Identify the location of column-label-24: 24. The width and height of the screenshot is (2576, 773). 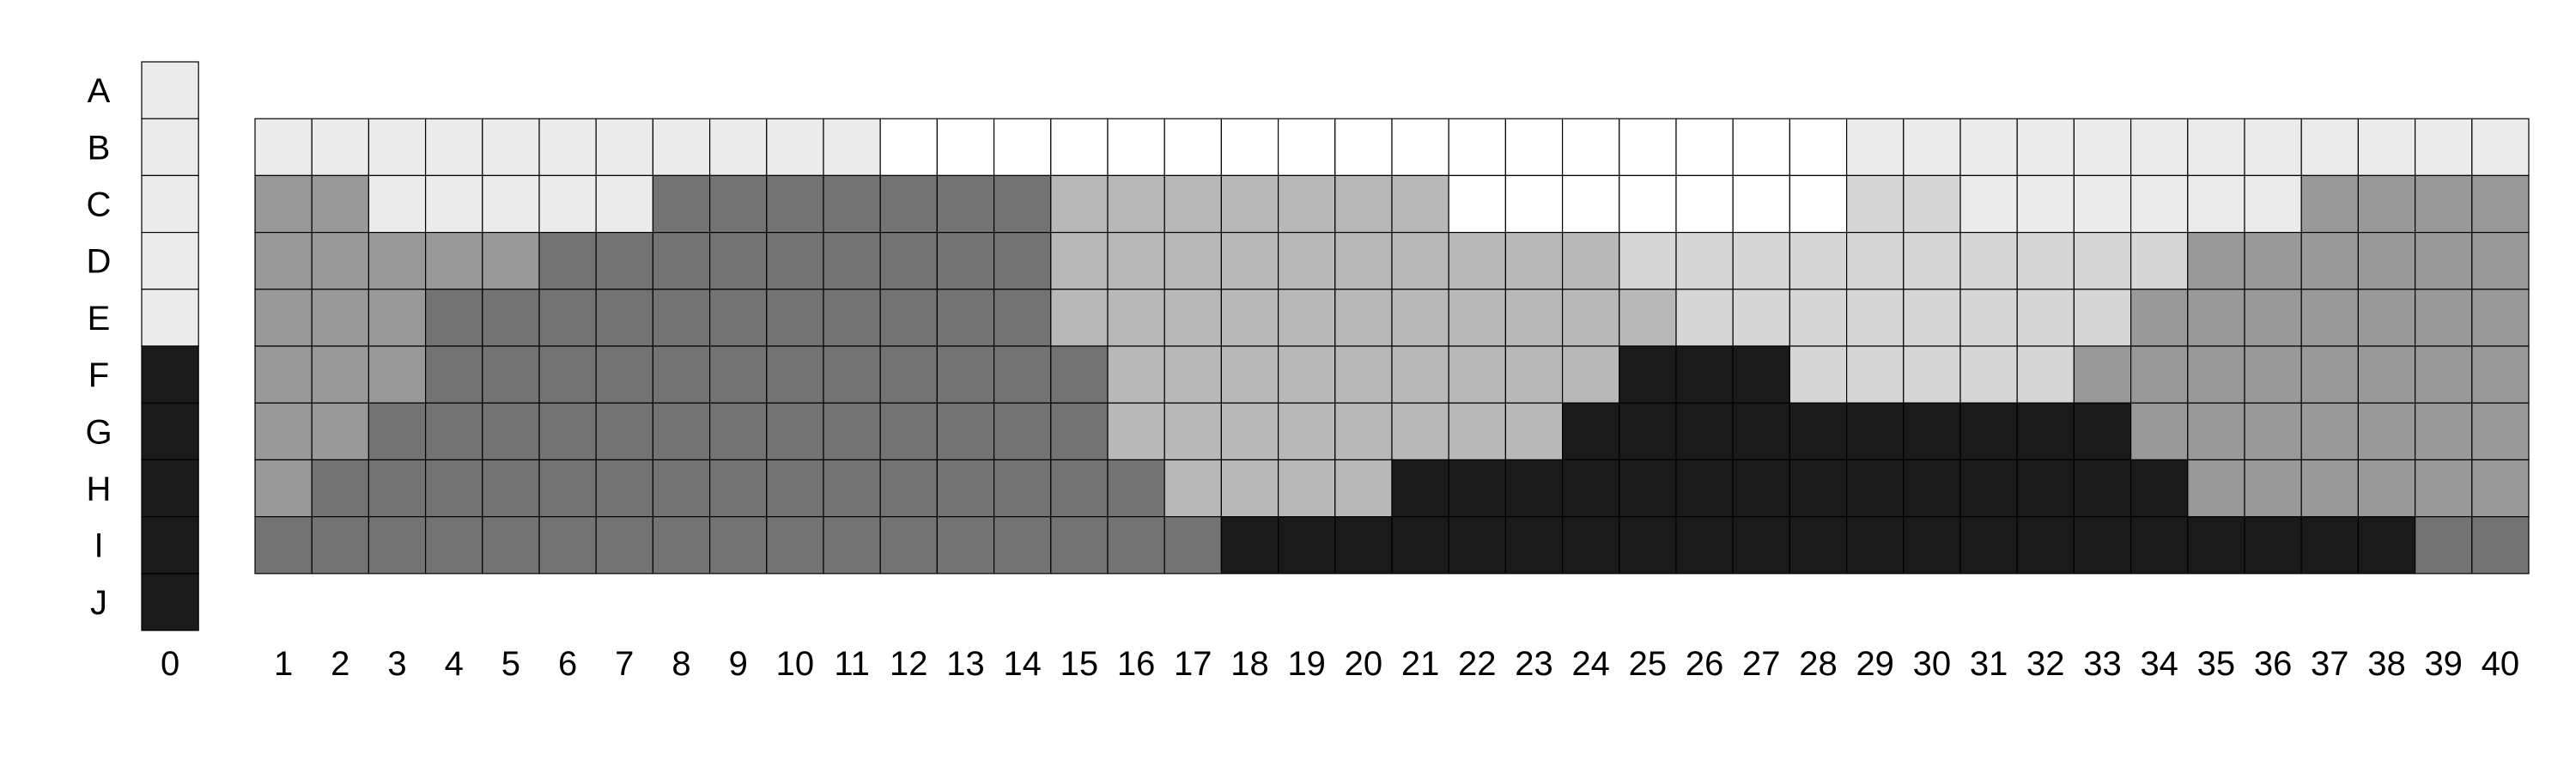
(1590, 664).